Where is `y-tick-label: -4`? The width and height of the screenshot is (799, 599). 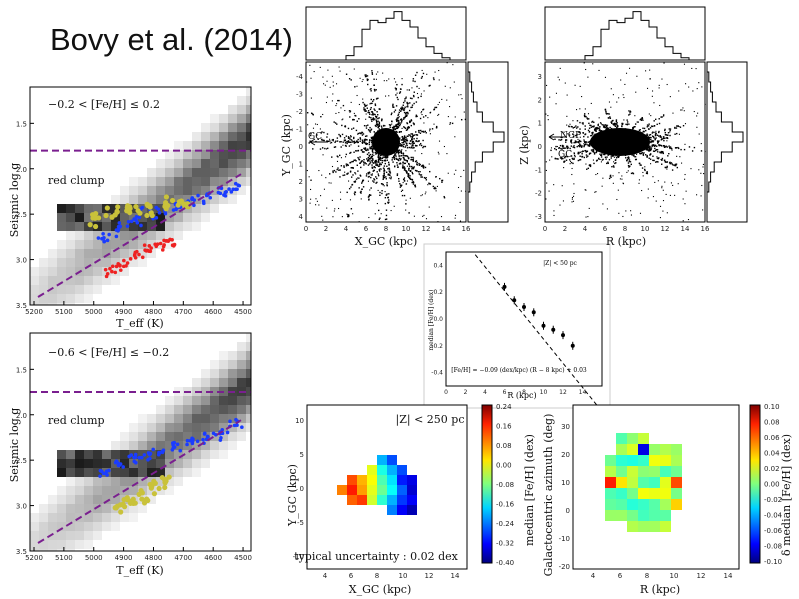
y-tick-label: -4 is located at coordinates (300, 77).